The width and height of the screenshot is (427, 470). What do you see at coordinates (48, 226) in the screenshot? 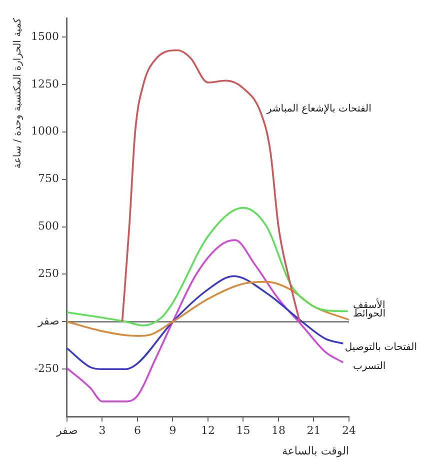
I see `y-tick-label: 500` at bounding box center [48, 226].